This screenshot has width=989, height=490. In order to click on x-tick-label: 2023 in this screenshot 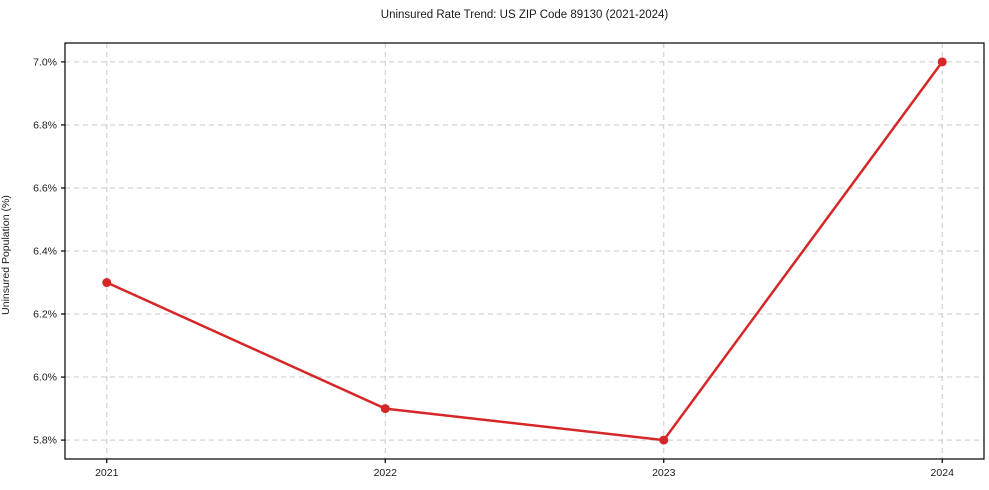, I will do `click(664, 473)`.